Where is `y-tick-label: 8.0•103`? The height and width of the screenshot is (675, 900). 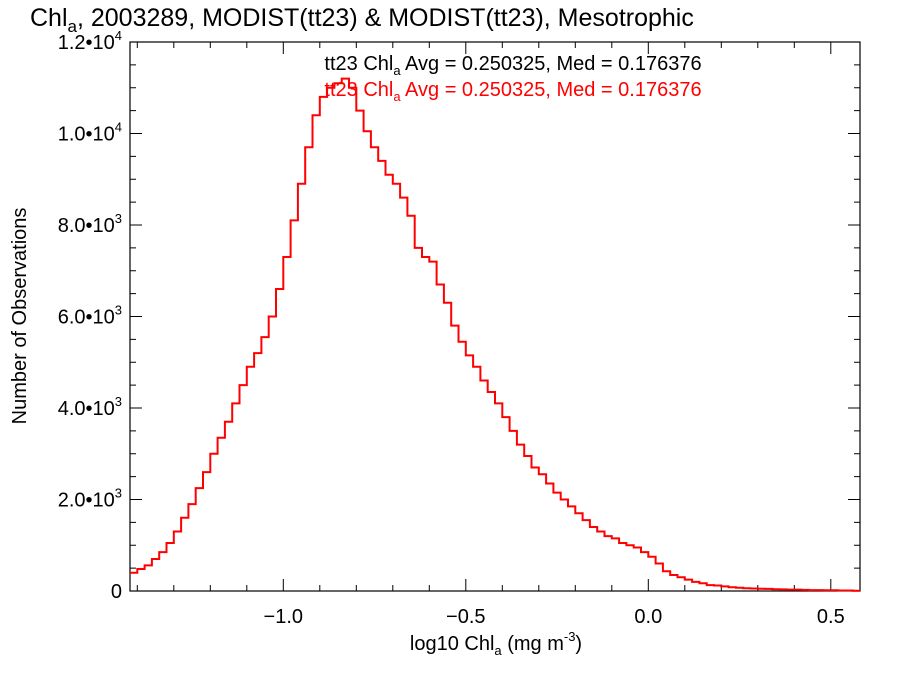 y-tick-label: 8.0•103 is located at coordinates (90, 224).